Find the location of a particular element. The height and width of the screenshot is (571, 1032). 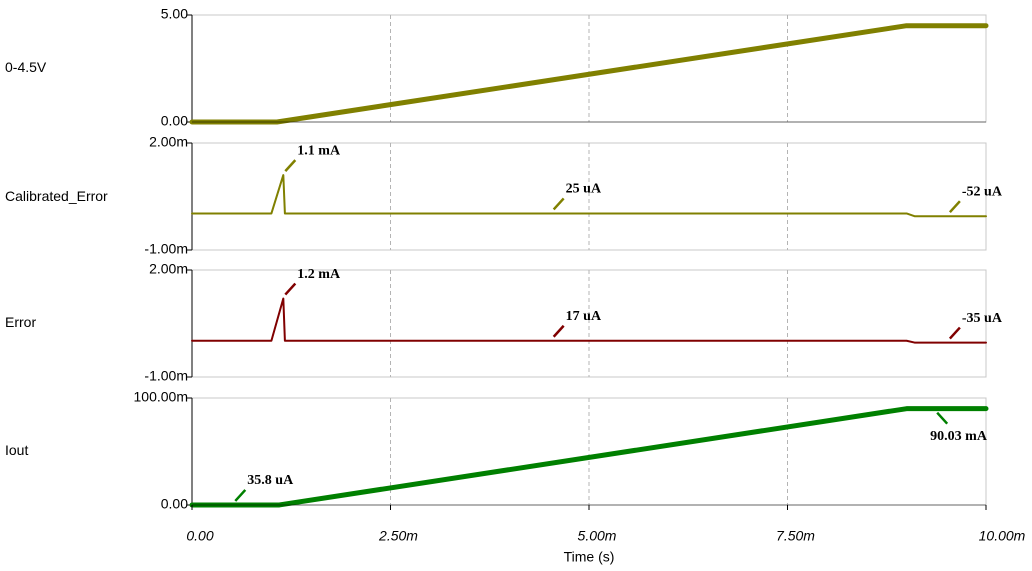

series-label: 0-4.5V is located at coordinates (26, 67).